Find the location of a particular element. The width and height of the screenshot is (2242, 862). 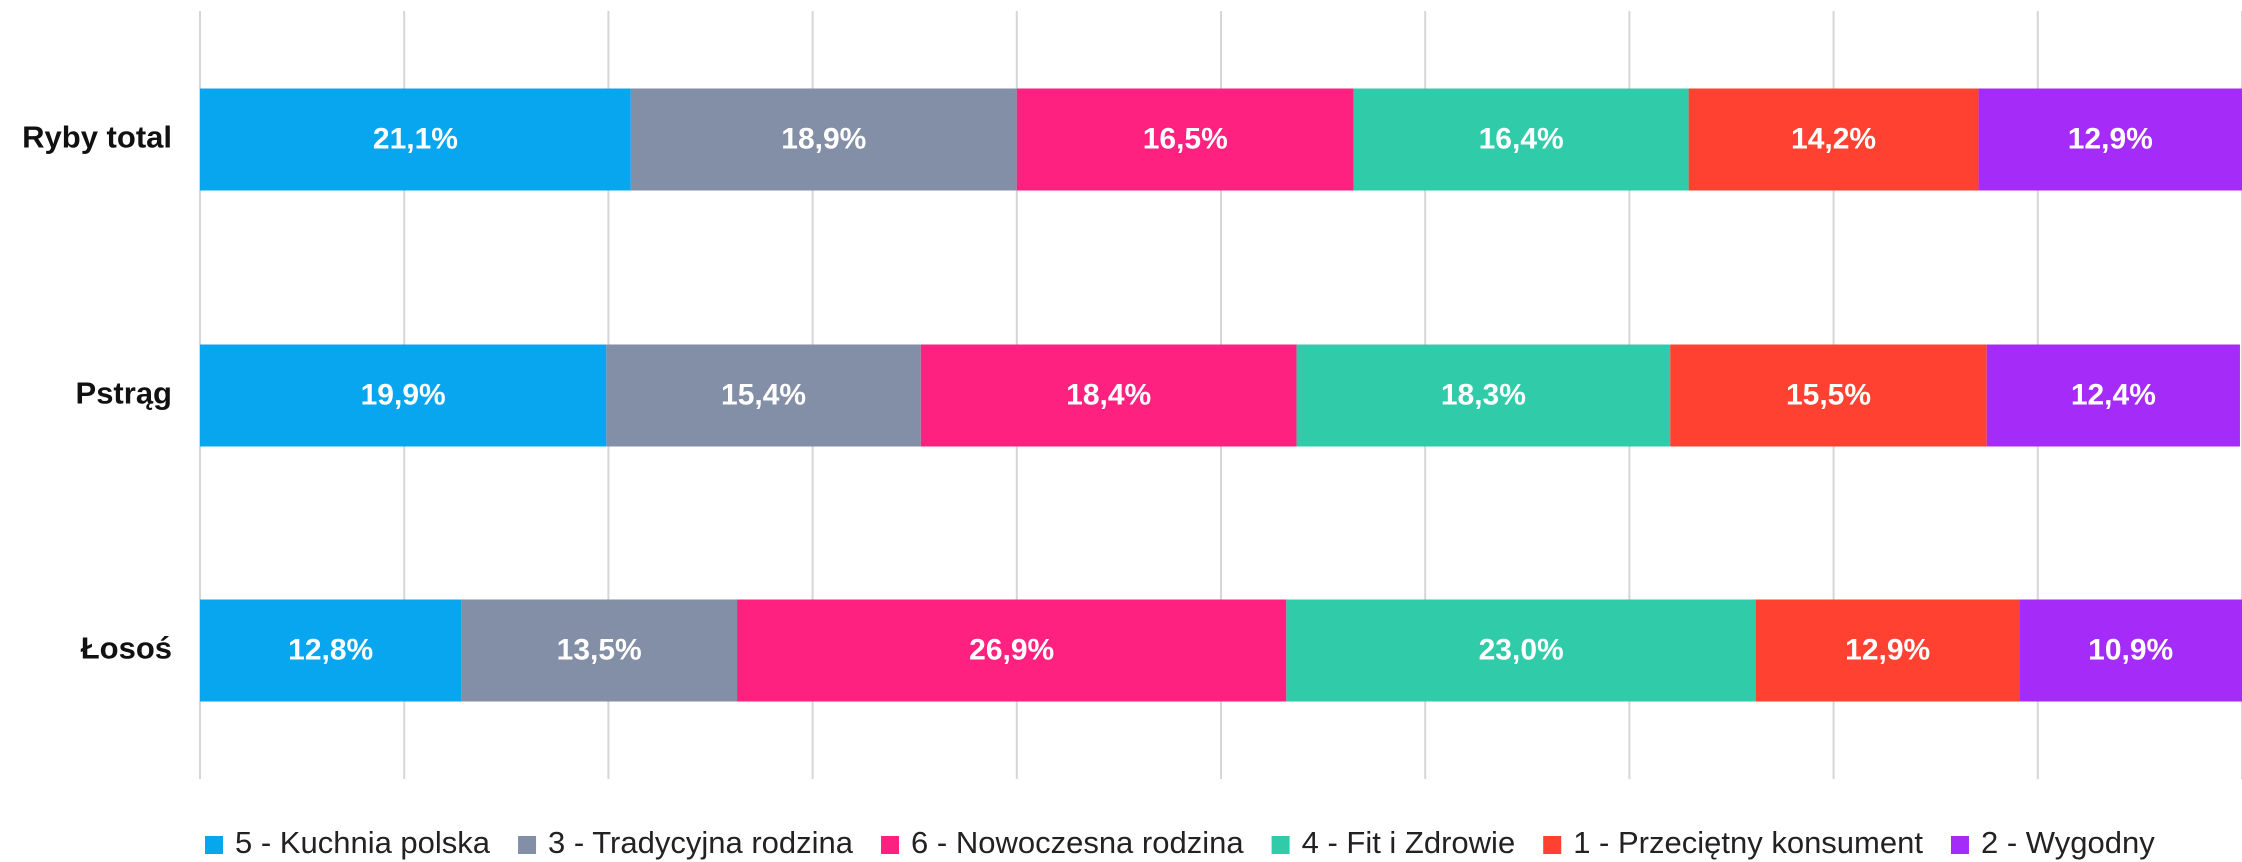

data-label: 16,5% is located at coordinates (1185, 138).